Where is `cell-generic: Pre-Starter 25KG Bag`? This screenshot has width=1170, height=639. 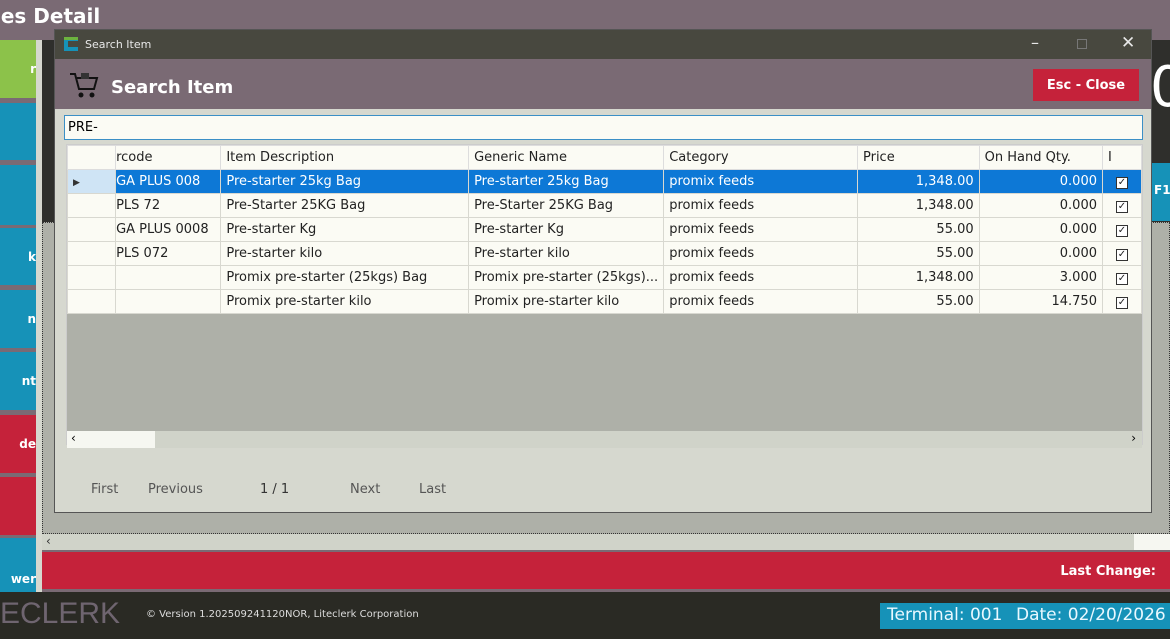
cell-generic: Pre-Starter 25KG Bag is located at coordinates (566, 205).